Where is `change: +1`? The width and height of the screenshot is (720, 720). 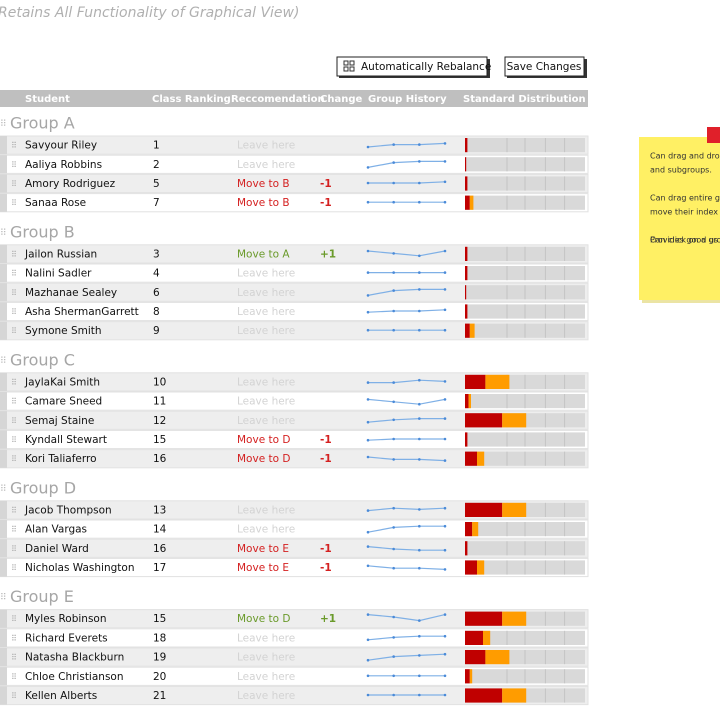
change: +1 is located at coordinates (328, 619).